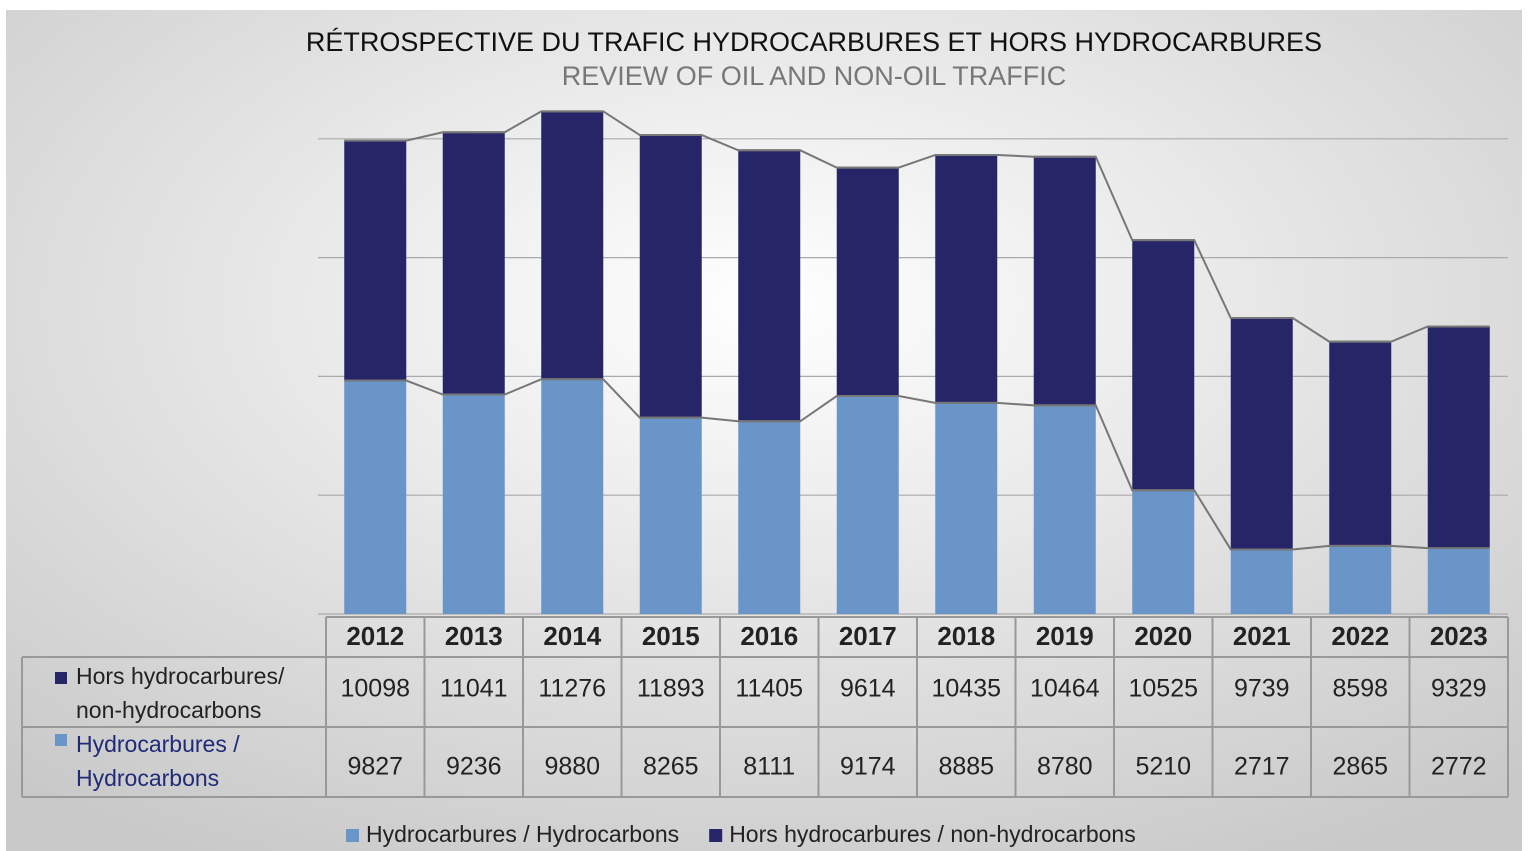  I want to click on x-tick-label: 2012, so click(375, 636).